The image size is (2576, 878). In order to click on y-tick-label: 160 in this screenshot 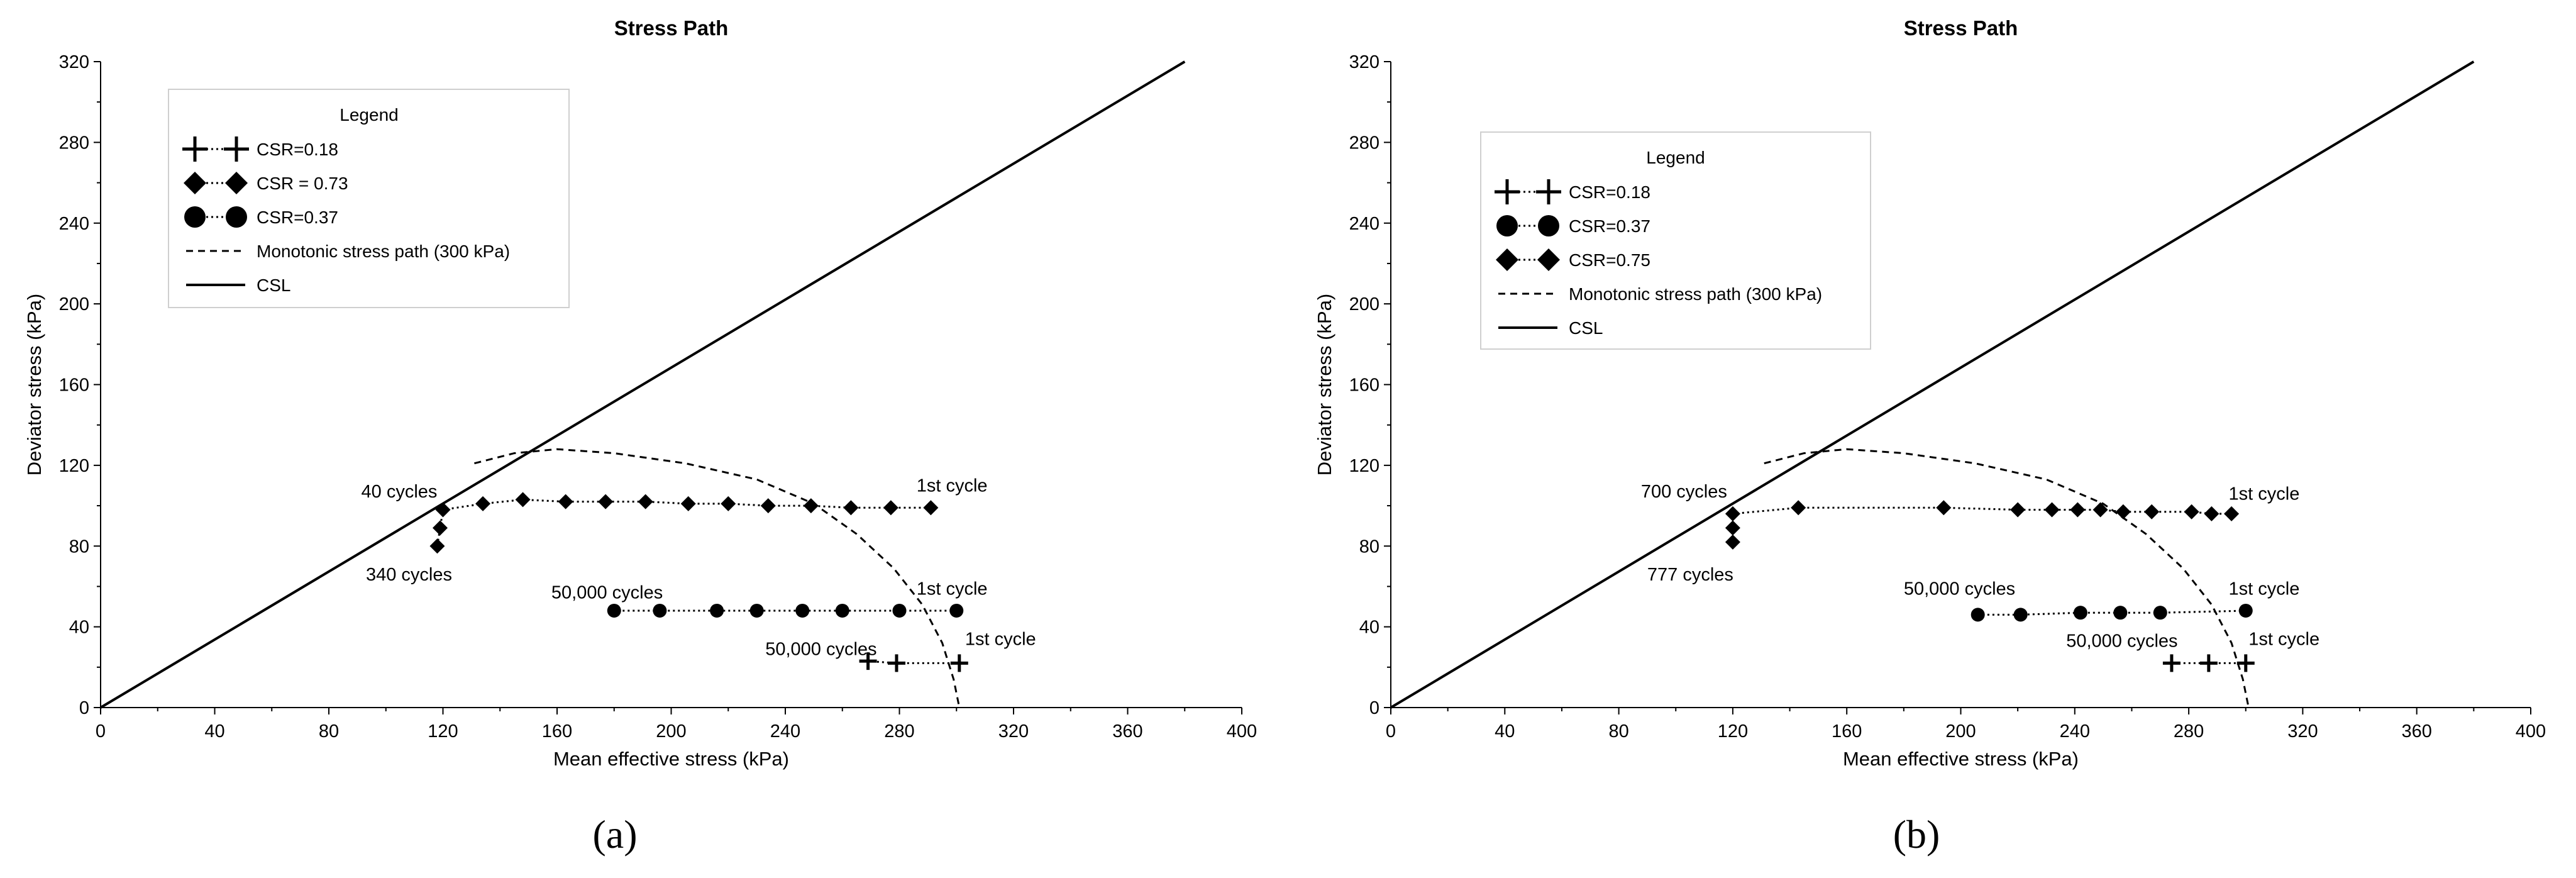, I will do `click(1364, 385)`.